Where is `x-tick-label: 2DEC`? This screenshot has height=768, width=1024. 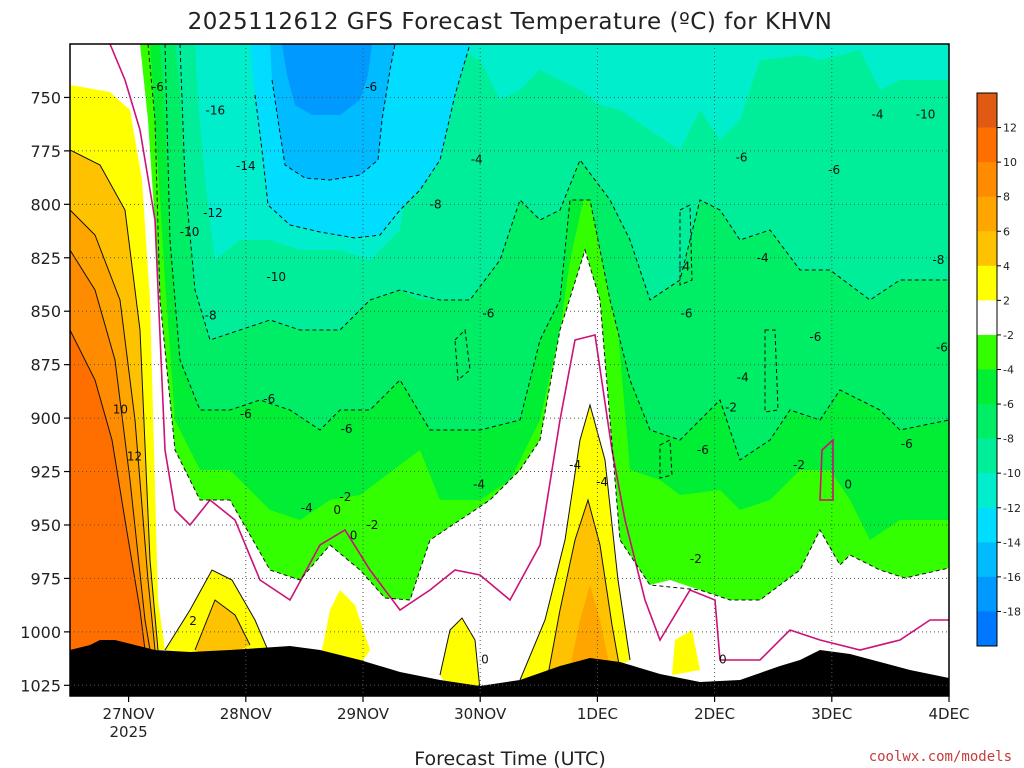
x-tick-label: 2DEC is located at coordinates (714, 714).